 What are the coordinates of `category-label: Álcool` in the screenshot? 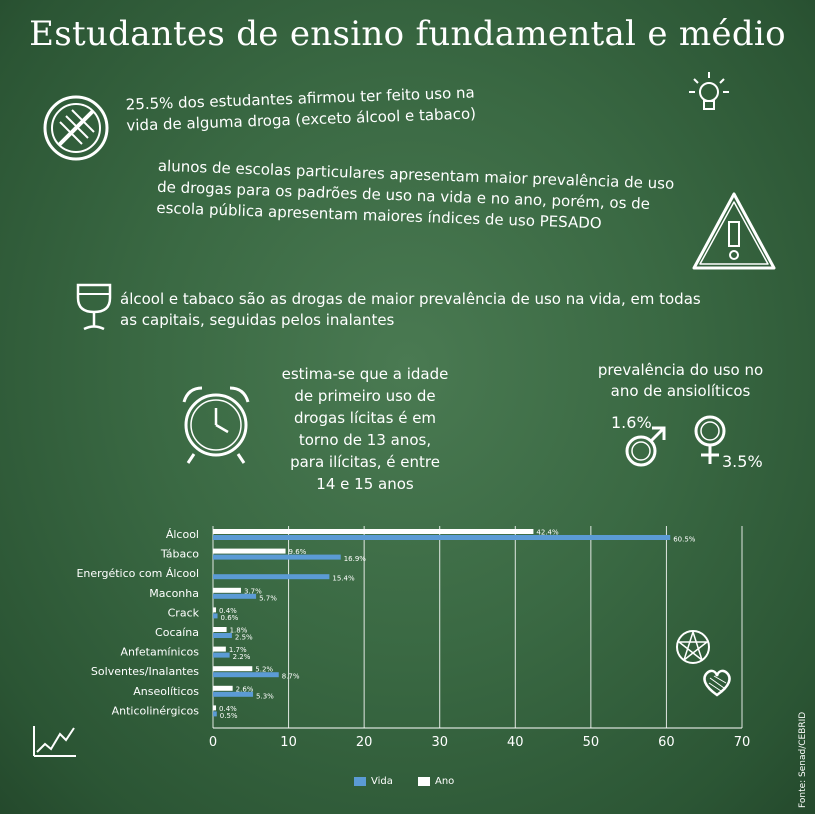 It's located at (182, 534).